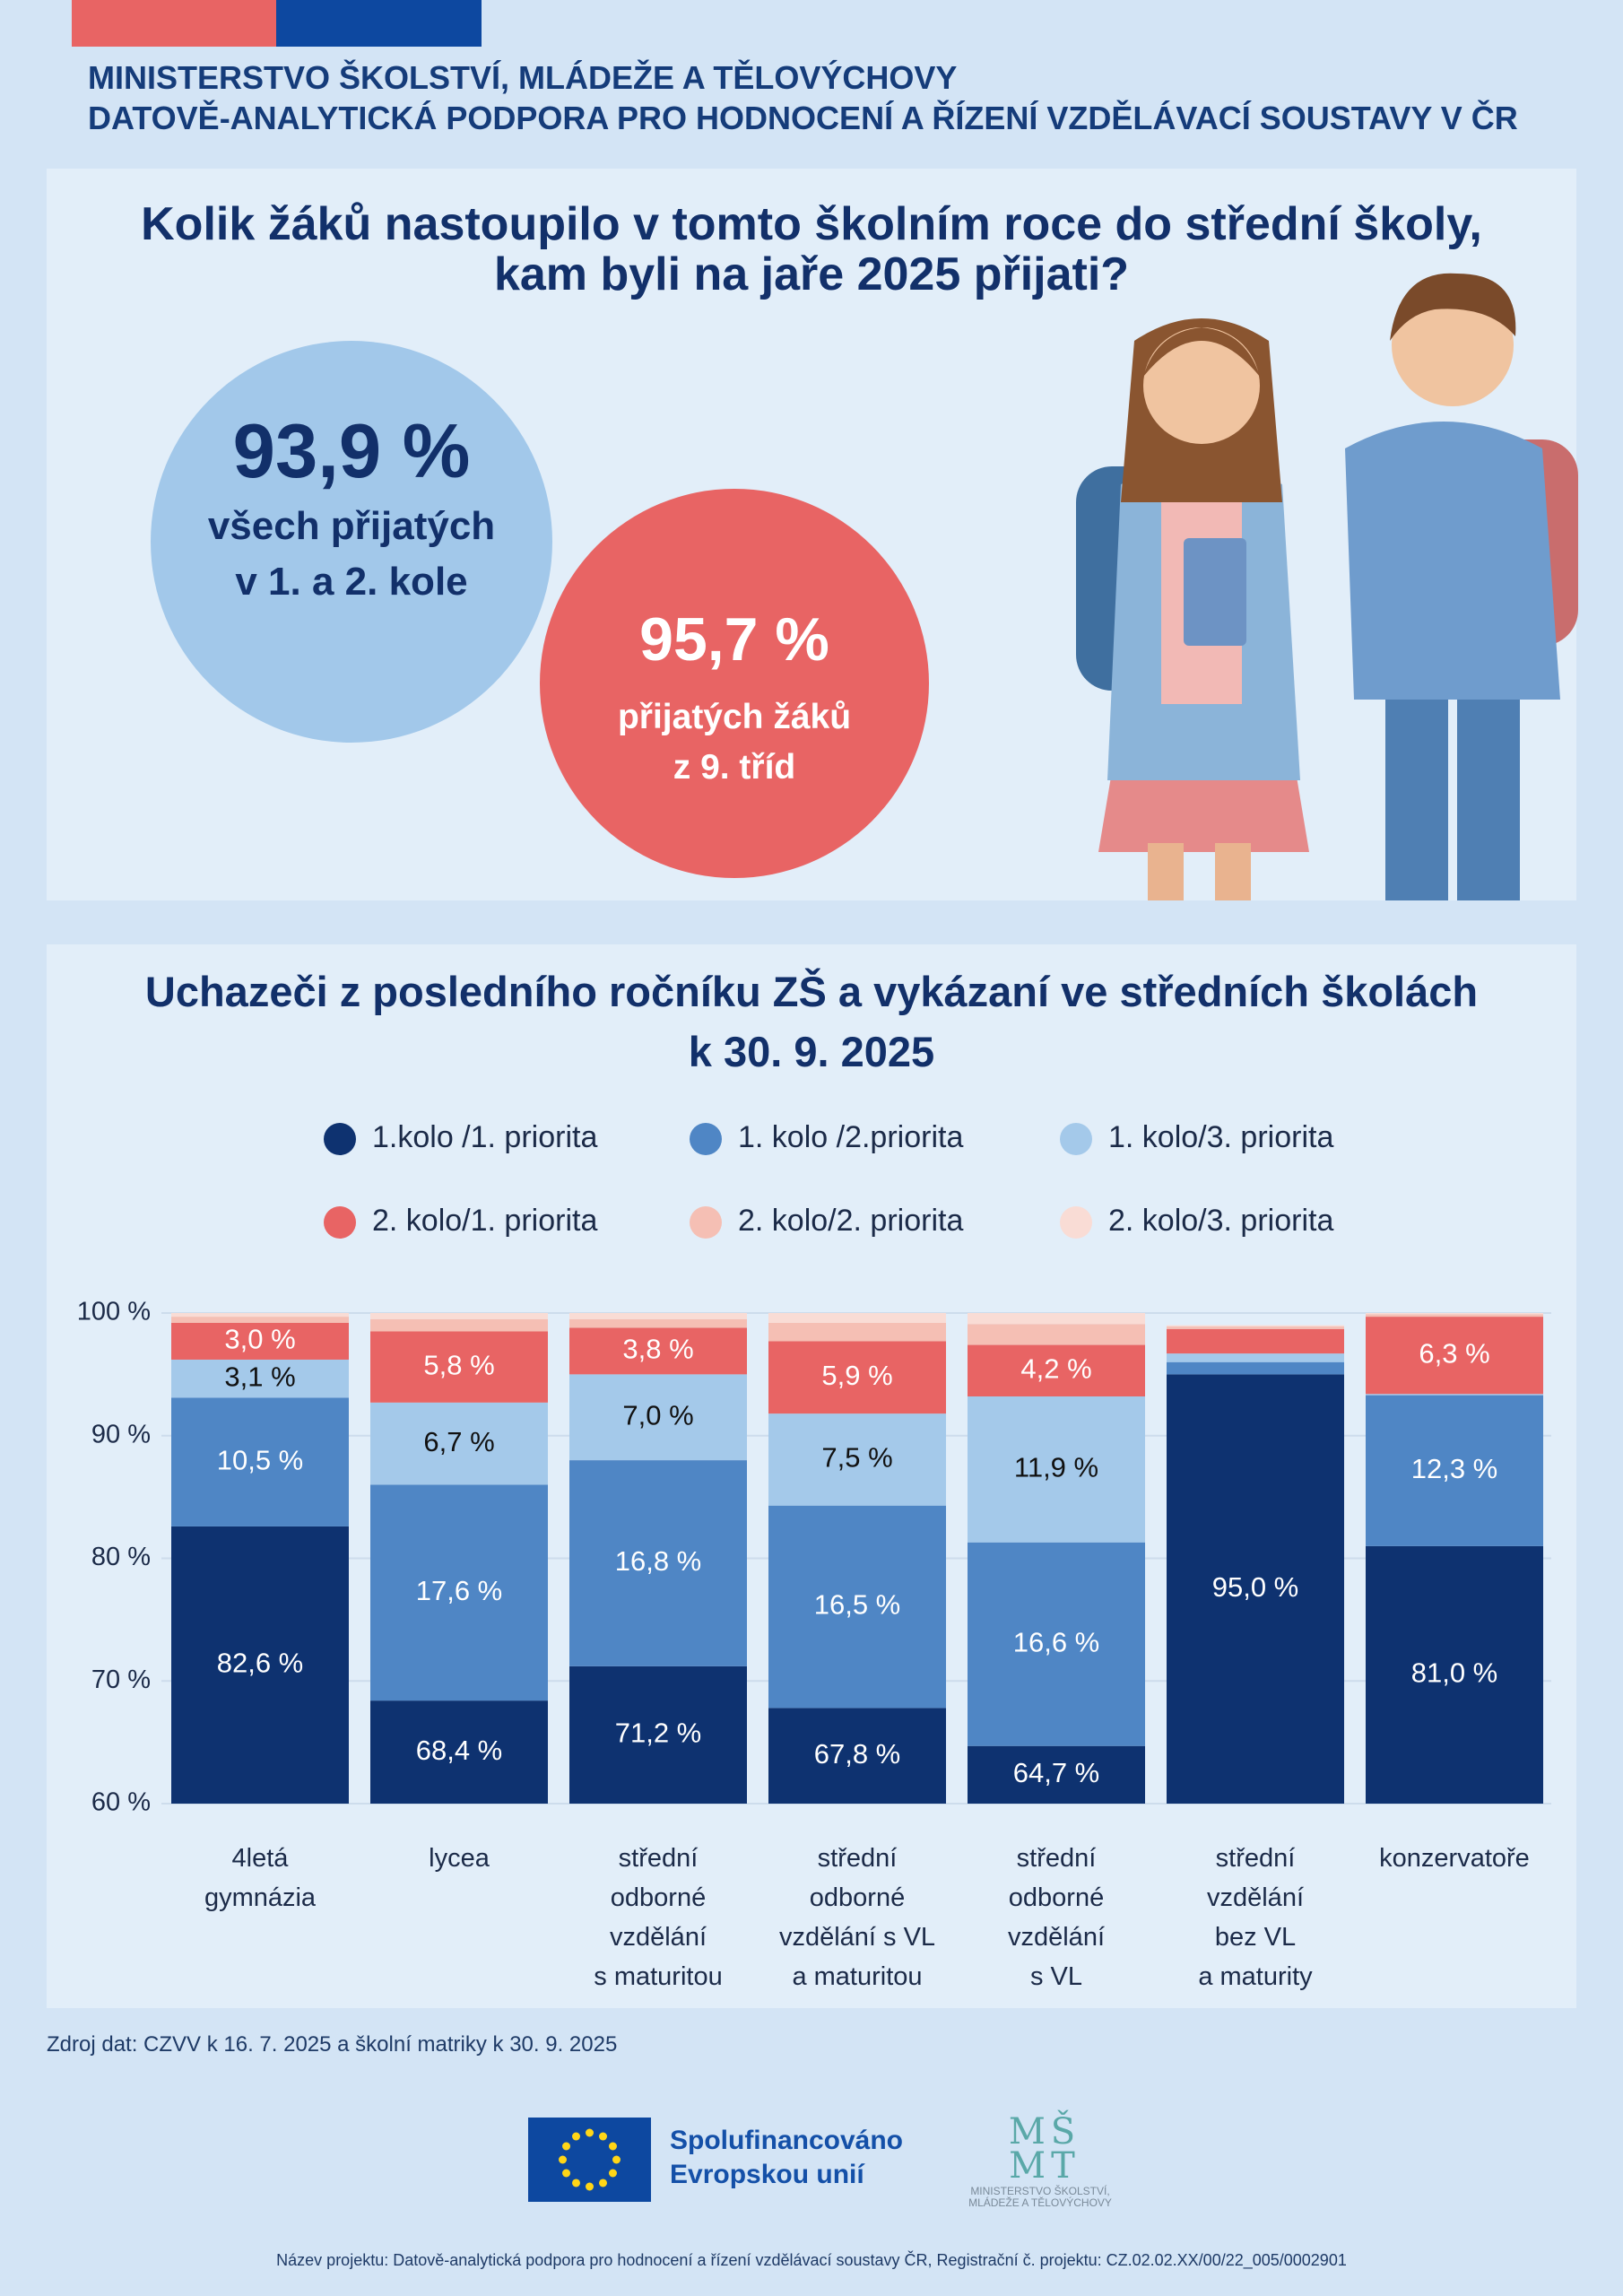 This screenshot has height=2296, width=1623. What do you see at coordinates (1255, 1917) in the screenshot?
I see `x-tick-label: střední vzdělání bez VL a maturity` at bounding box center [1255, 1917].